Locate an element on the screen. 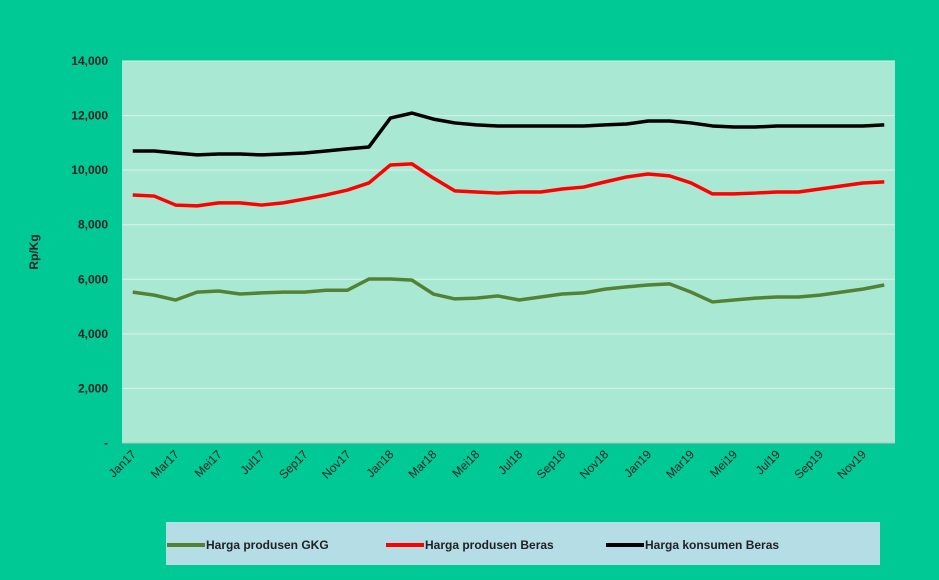 This screenshot has width=939, height=580. legend-box is located at coordinates (523, 543).